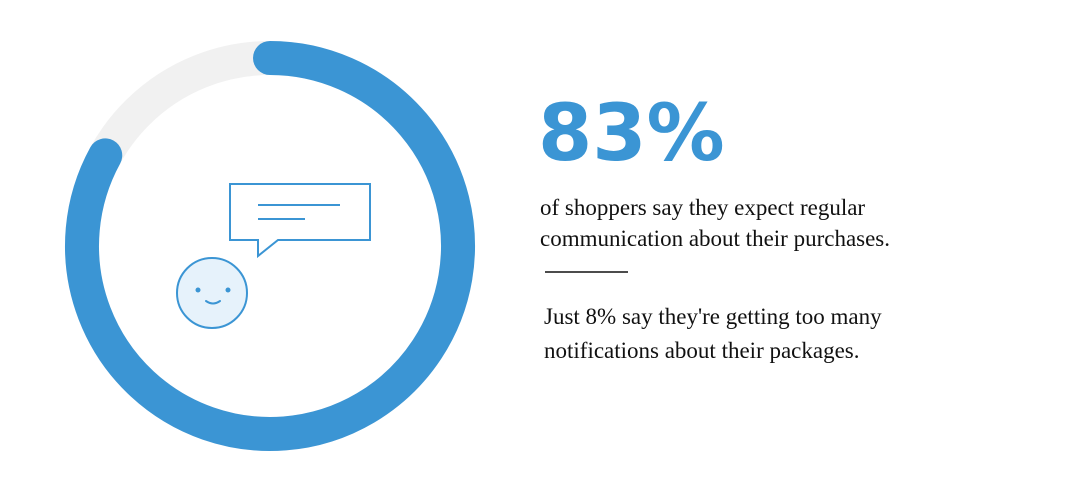 This screenshot has width=1082, height=489. Describe the element at coordinates (702, 207) in the screenshot. I see `description-line: of shoppers say they expect regular` at that location.